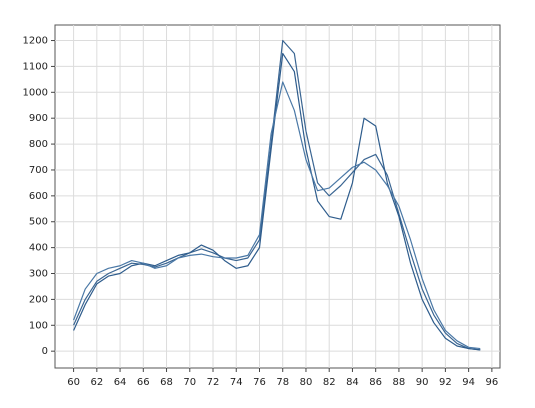 This screenshot has width=535, height=408. I want to click on x-tick-label: 82, so click(329, 382).